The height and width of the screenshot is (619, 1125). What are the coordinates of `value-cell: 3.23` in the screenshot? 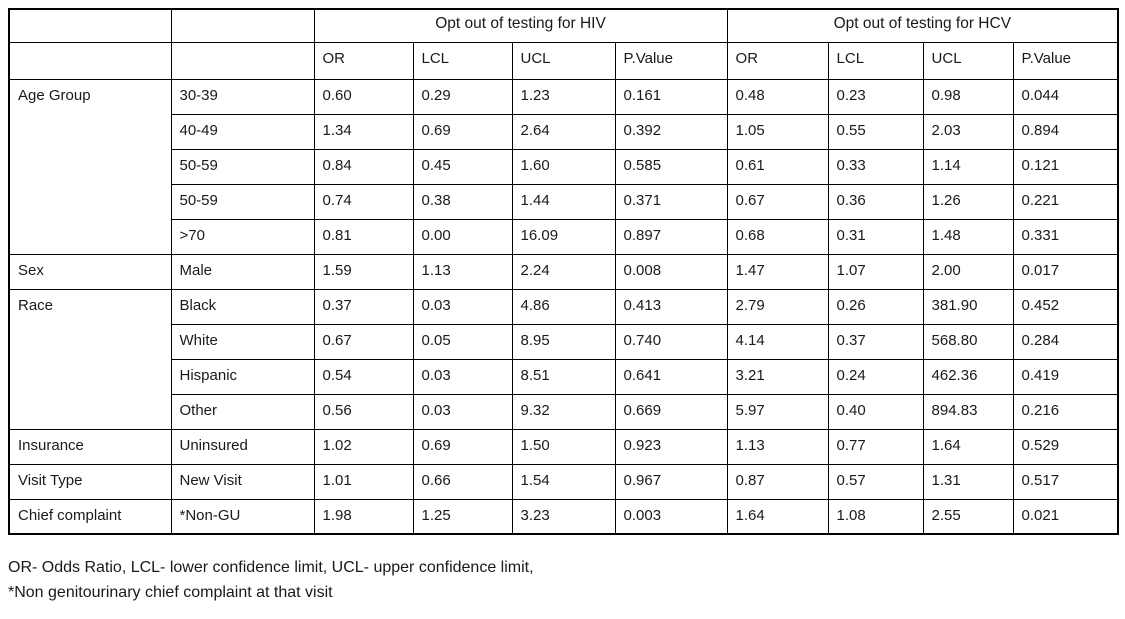 It's located at (563, 516).